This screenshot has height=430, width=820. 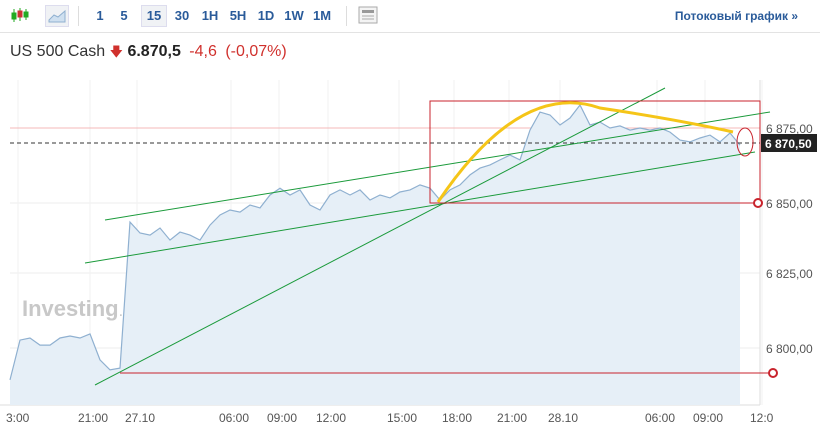 I want to click on y-tick-label: 6 825,00, so click(x=789, y=274).